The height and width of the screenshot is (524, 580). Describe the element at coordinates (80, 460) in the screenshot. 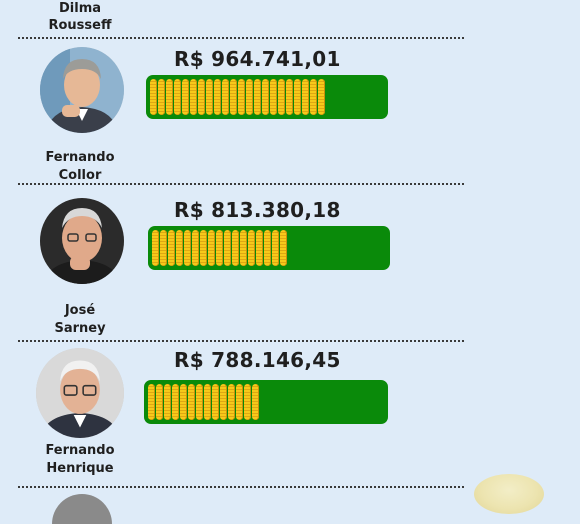

I see `entry-name: Fernando Henrique` at that location.